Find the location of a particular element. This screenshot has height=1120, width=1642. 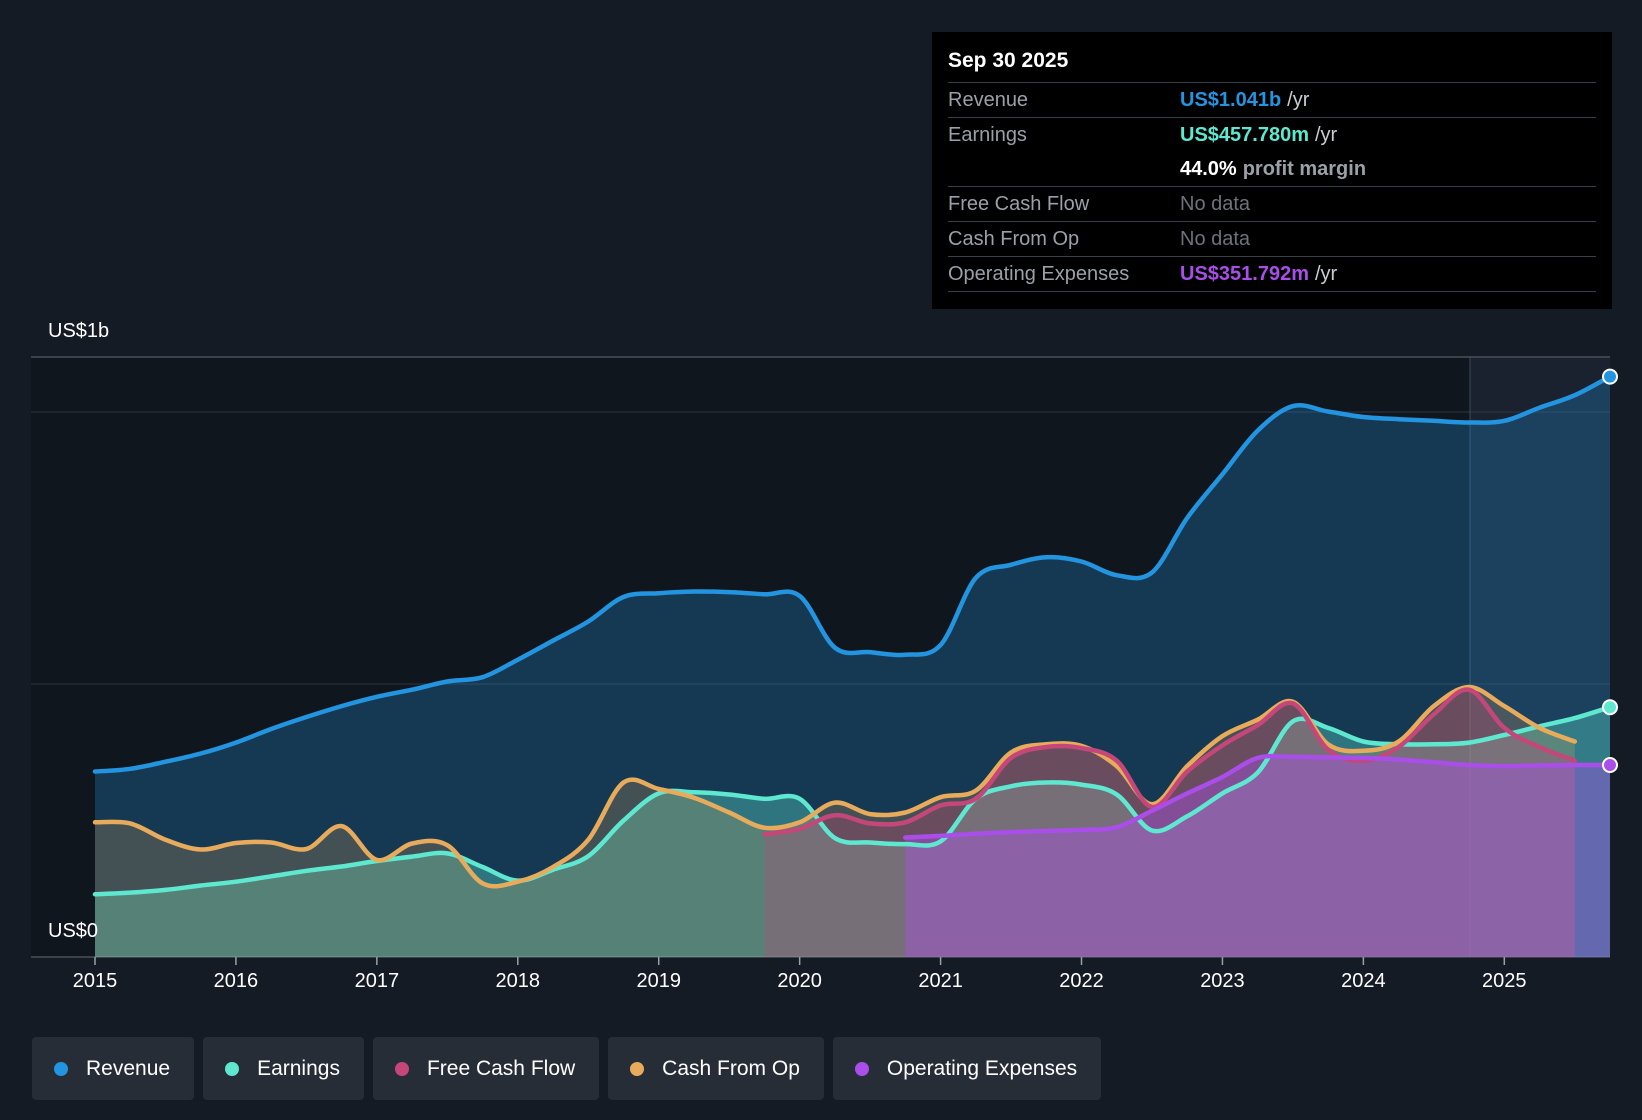

tooltip-value: US$1.041b is located at coordinates (1231, 99).